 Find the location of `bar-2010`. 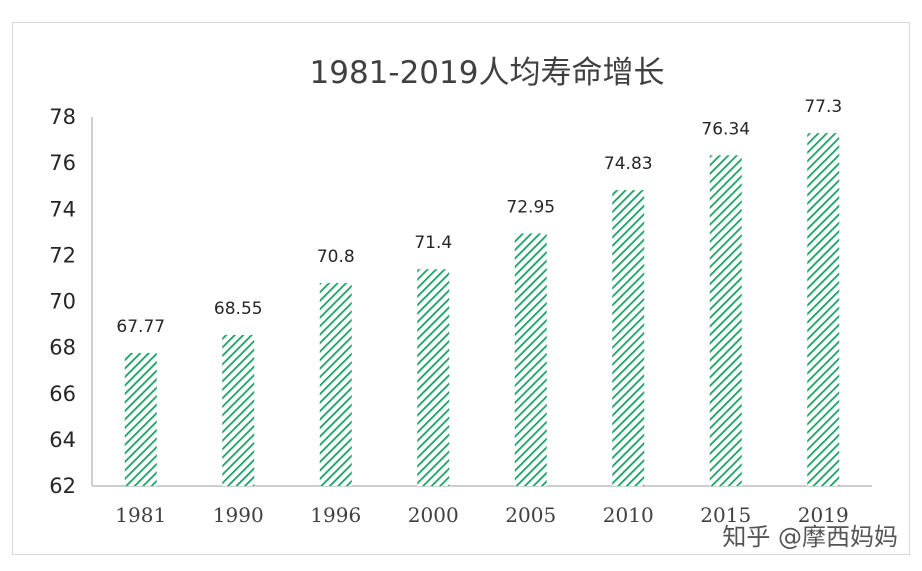

bar-2010 is located at coordinates (628, 338).